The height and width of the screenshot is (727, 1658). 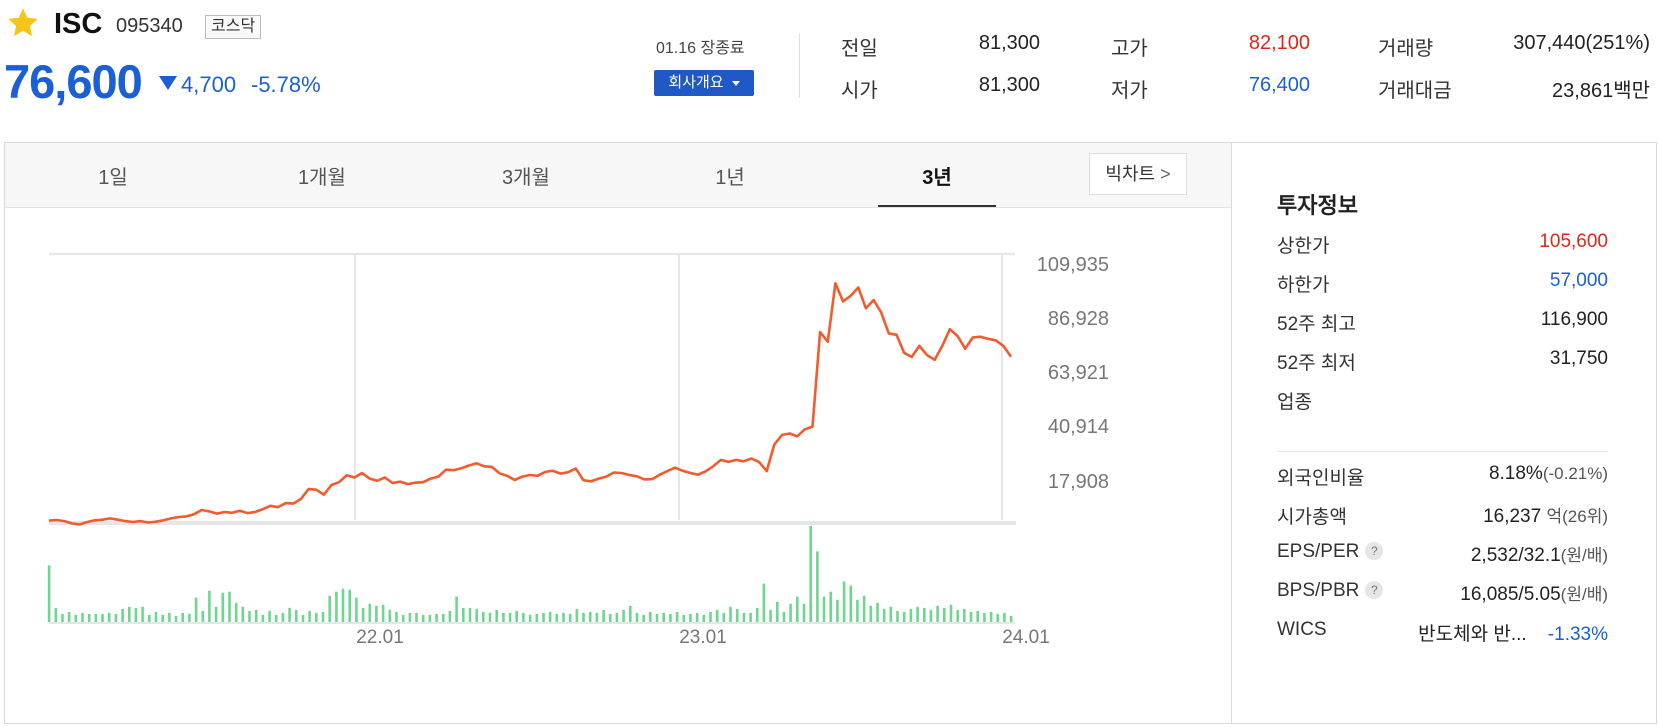 I want to click on bps-pbr-number: 16,085/5.05, so click(x=1510, y=594).